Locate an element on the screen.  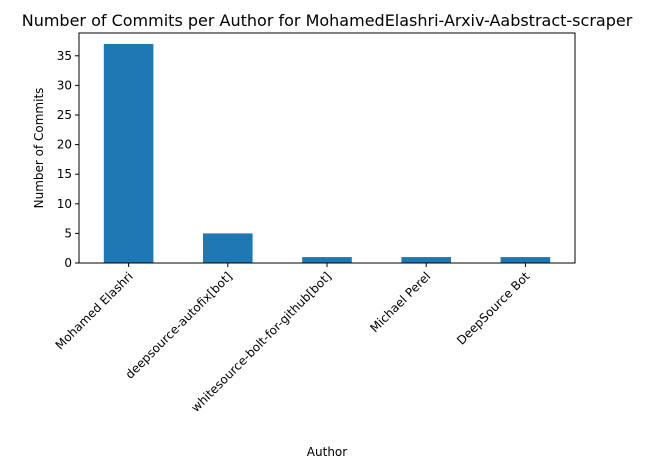
y-tick-label-5: 25 is located at coordinates (64, 115).